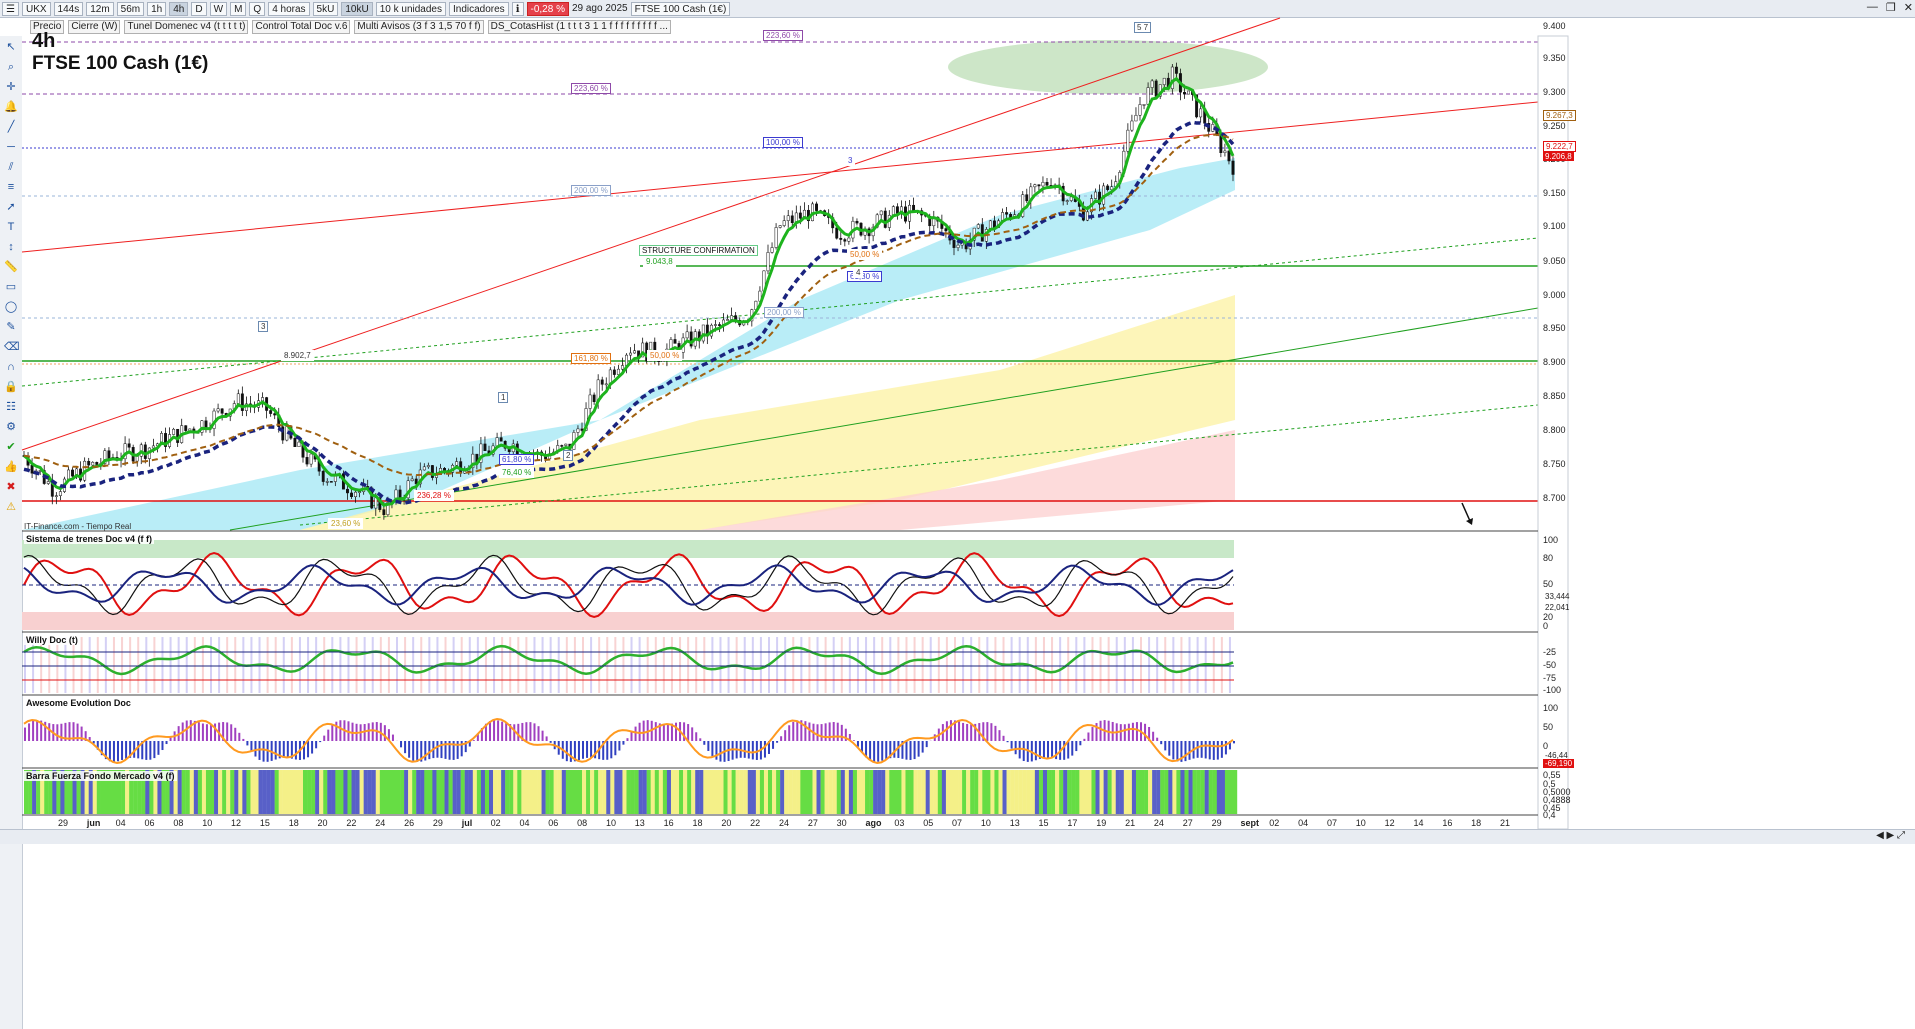 The height and width of the screenshot is (1029, 1915). What do you see at coordinates (11, 307) in the screenshot?
I see `ellipse-icon: ◯` at bounding box center [11, 307].